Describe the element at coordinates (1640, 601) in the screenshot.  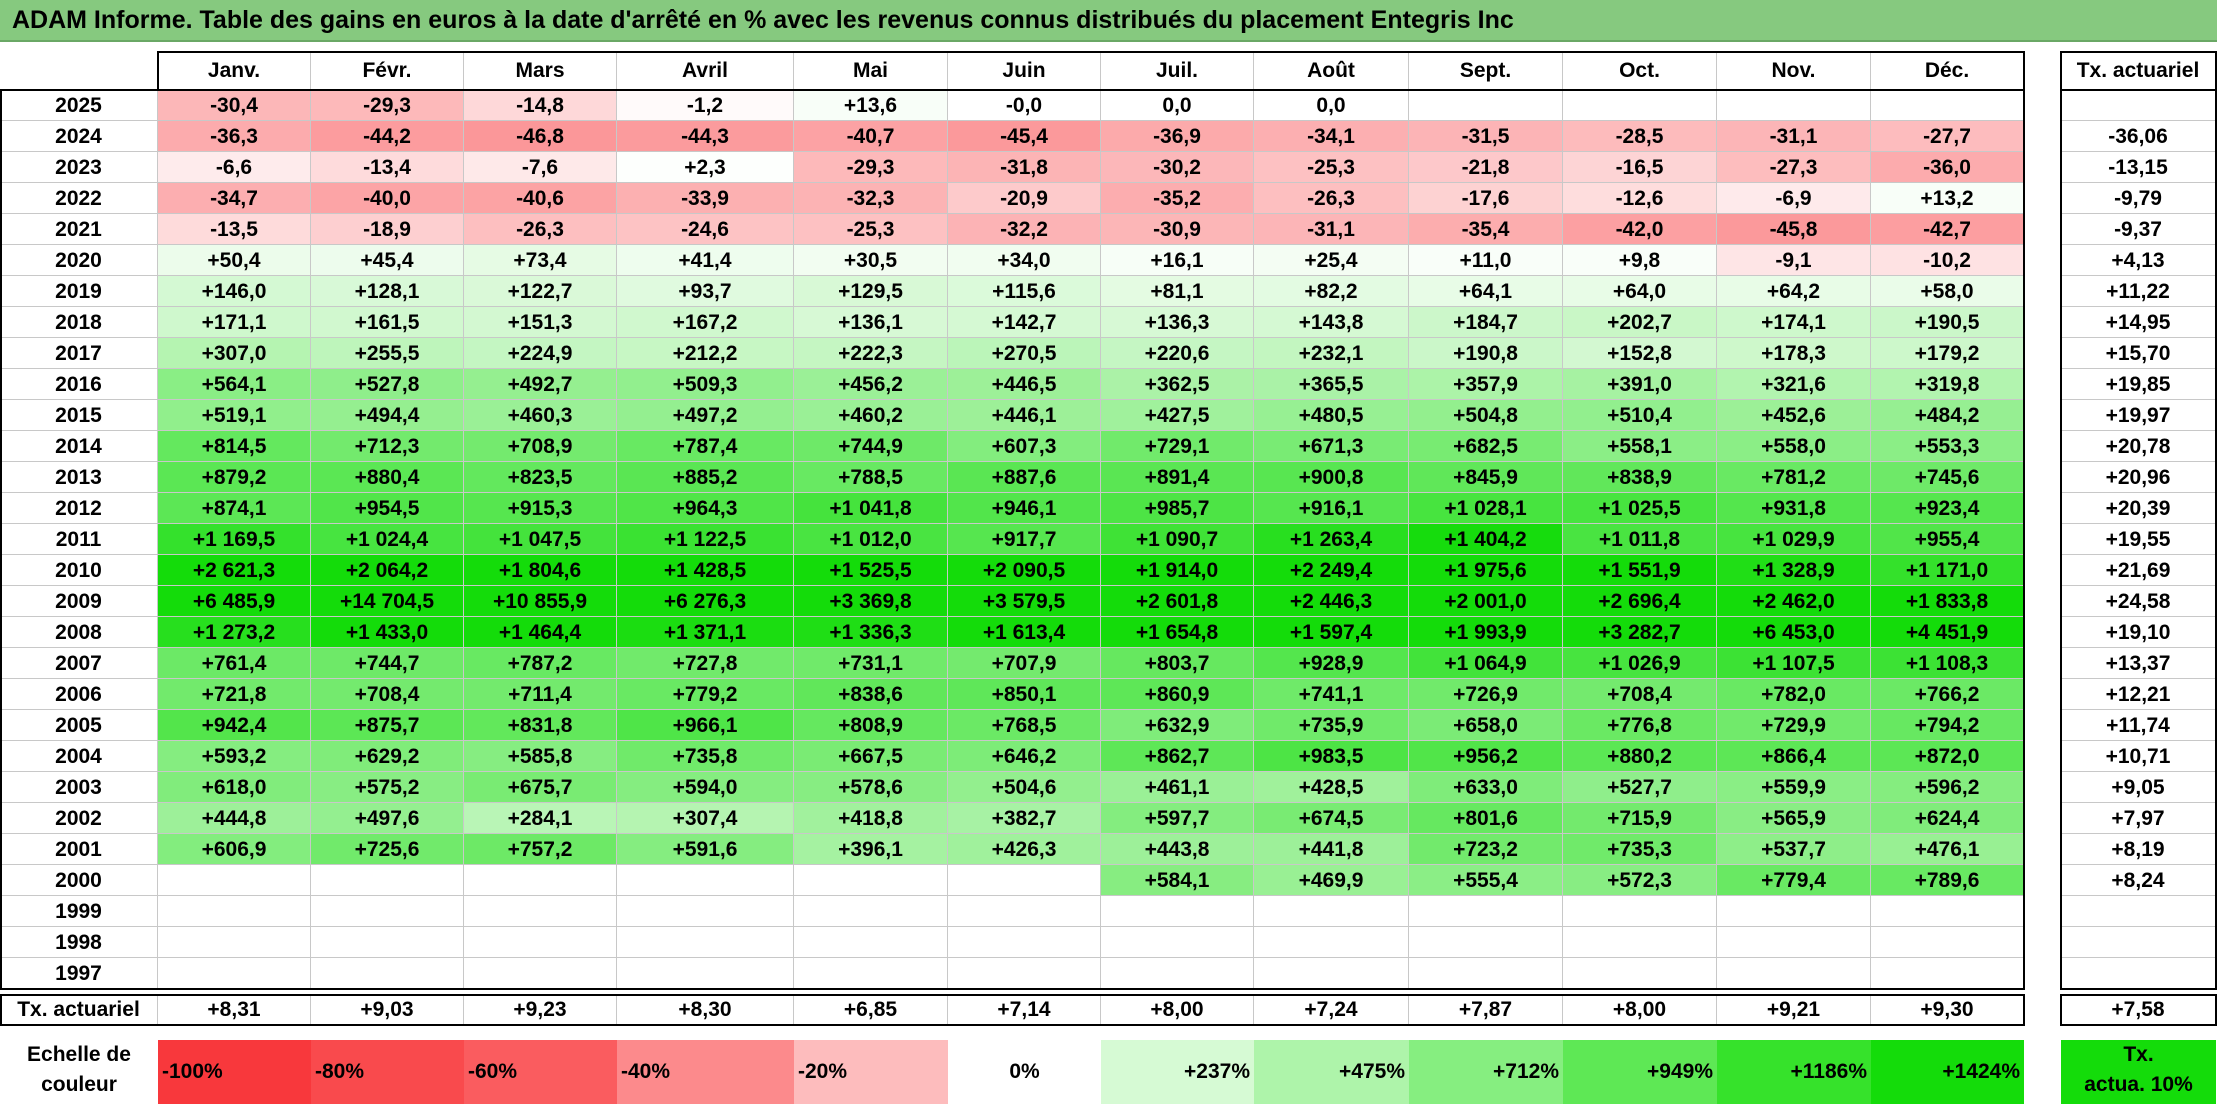
I see `table-cell: +2 696,4` at that location.